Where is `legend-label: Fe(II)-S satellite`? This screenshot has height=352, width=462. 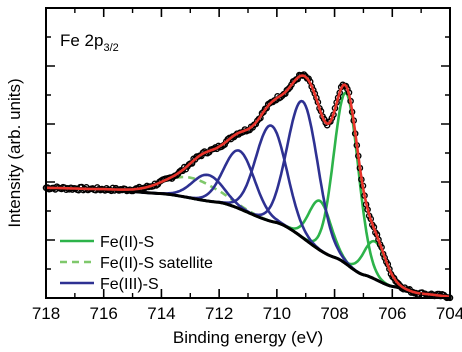 legend-label: Fe(II)-S satellite is located at coordinates (156, 263).